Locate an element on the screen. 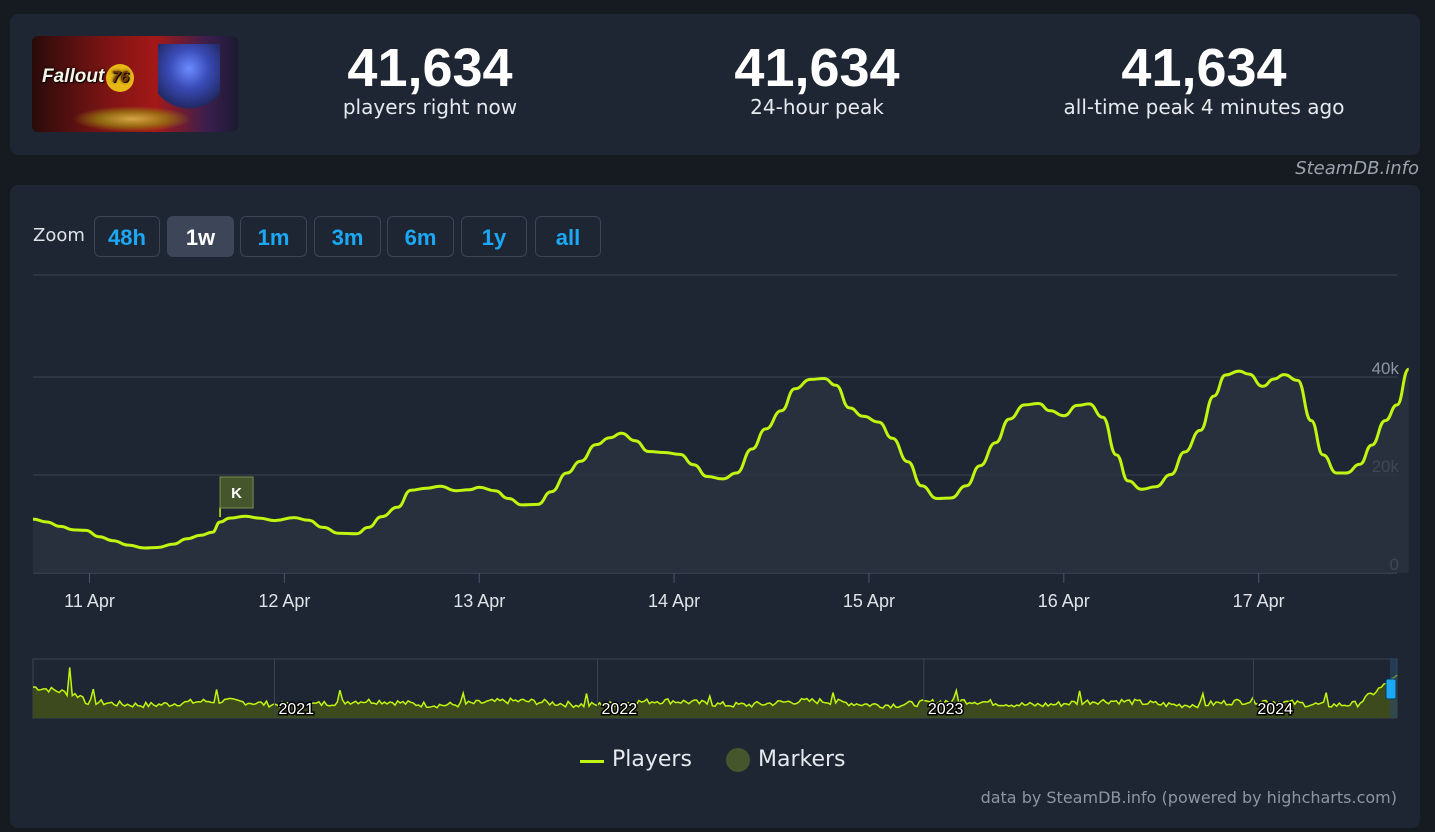 The height and width of the screenshot is (832, 1435). game-logo: Fallout 76 is located at coordinates (88, 78).